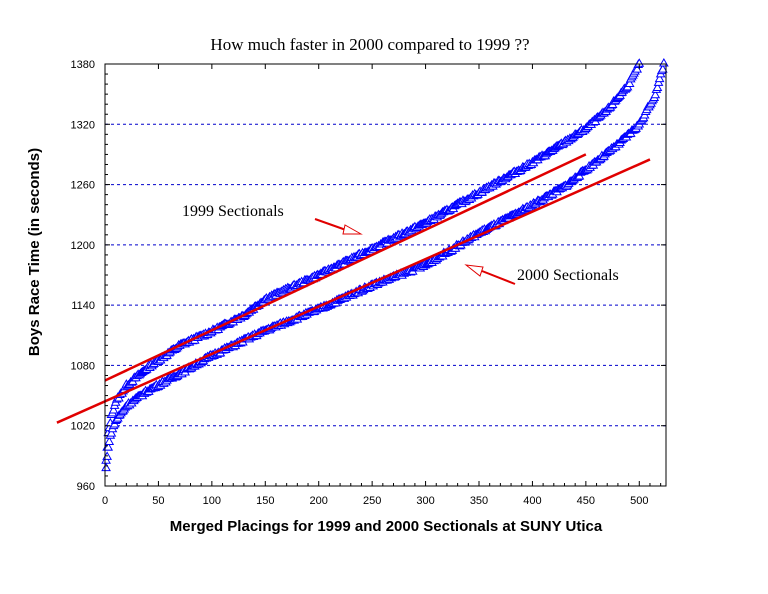 The image size is (768, 594). I want to click on y-tick-label: 1200, so click(83, 246).